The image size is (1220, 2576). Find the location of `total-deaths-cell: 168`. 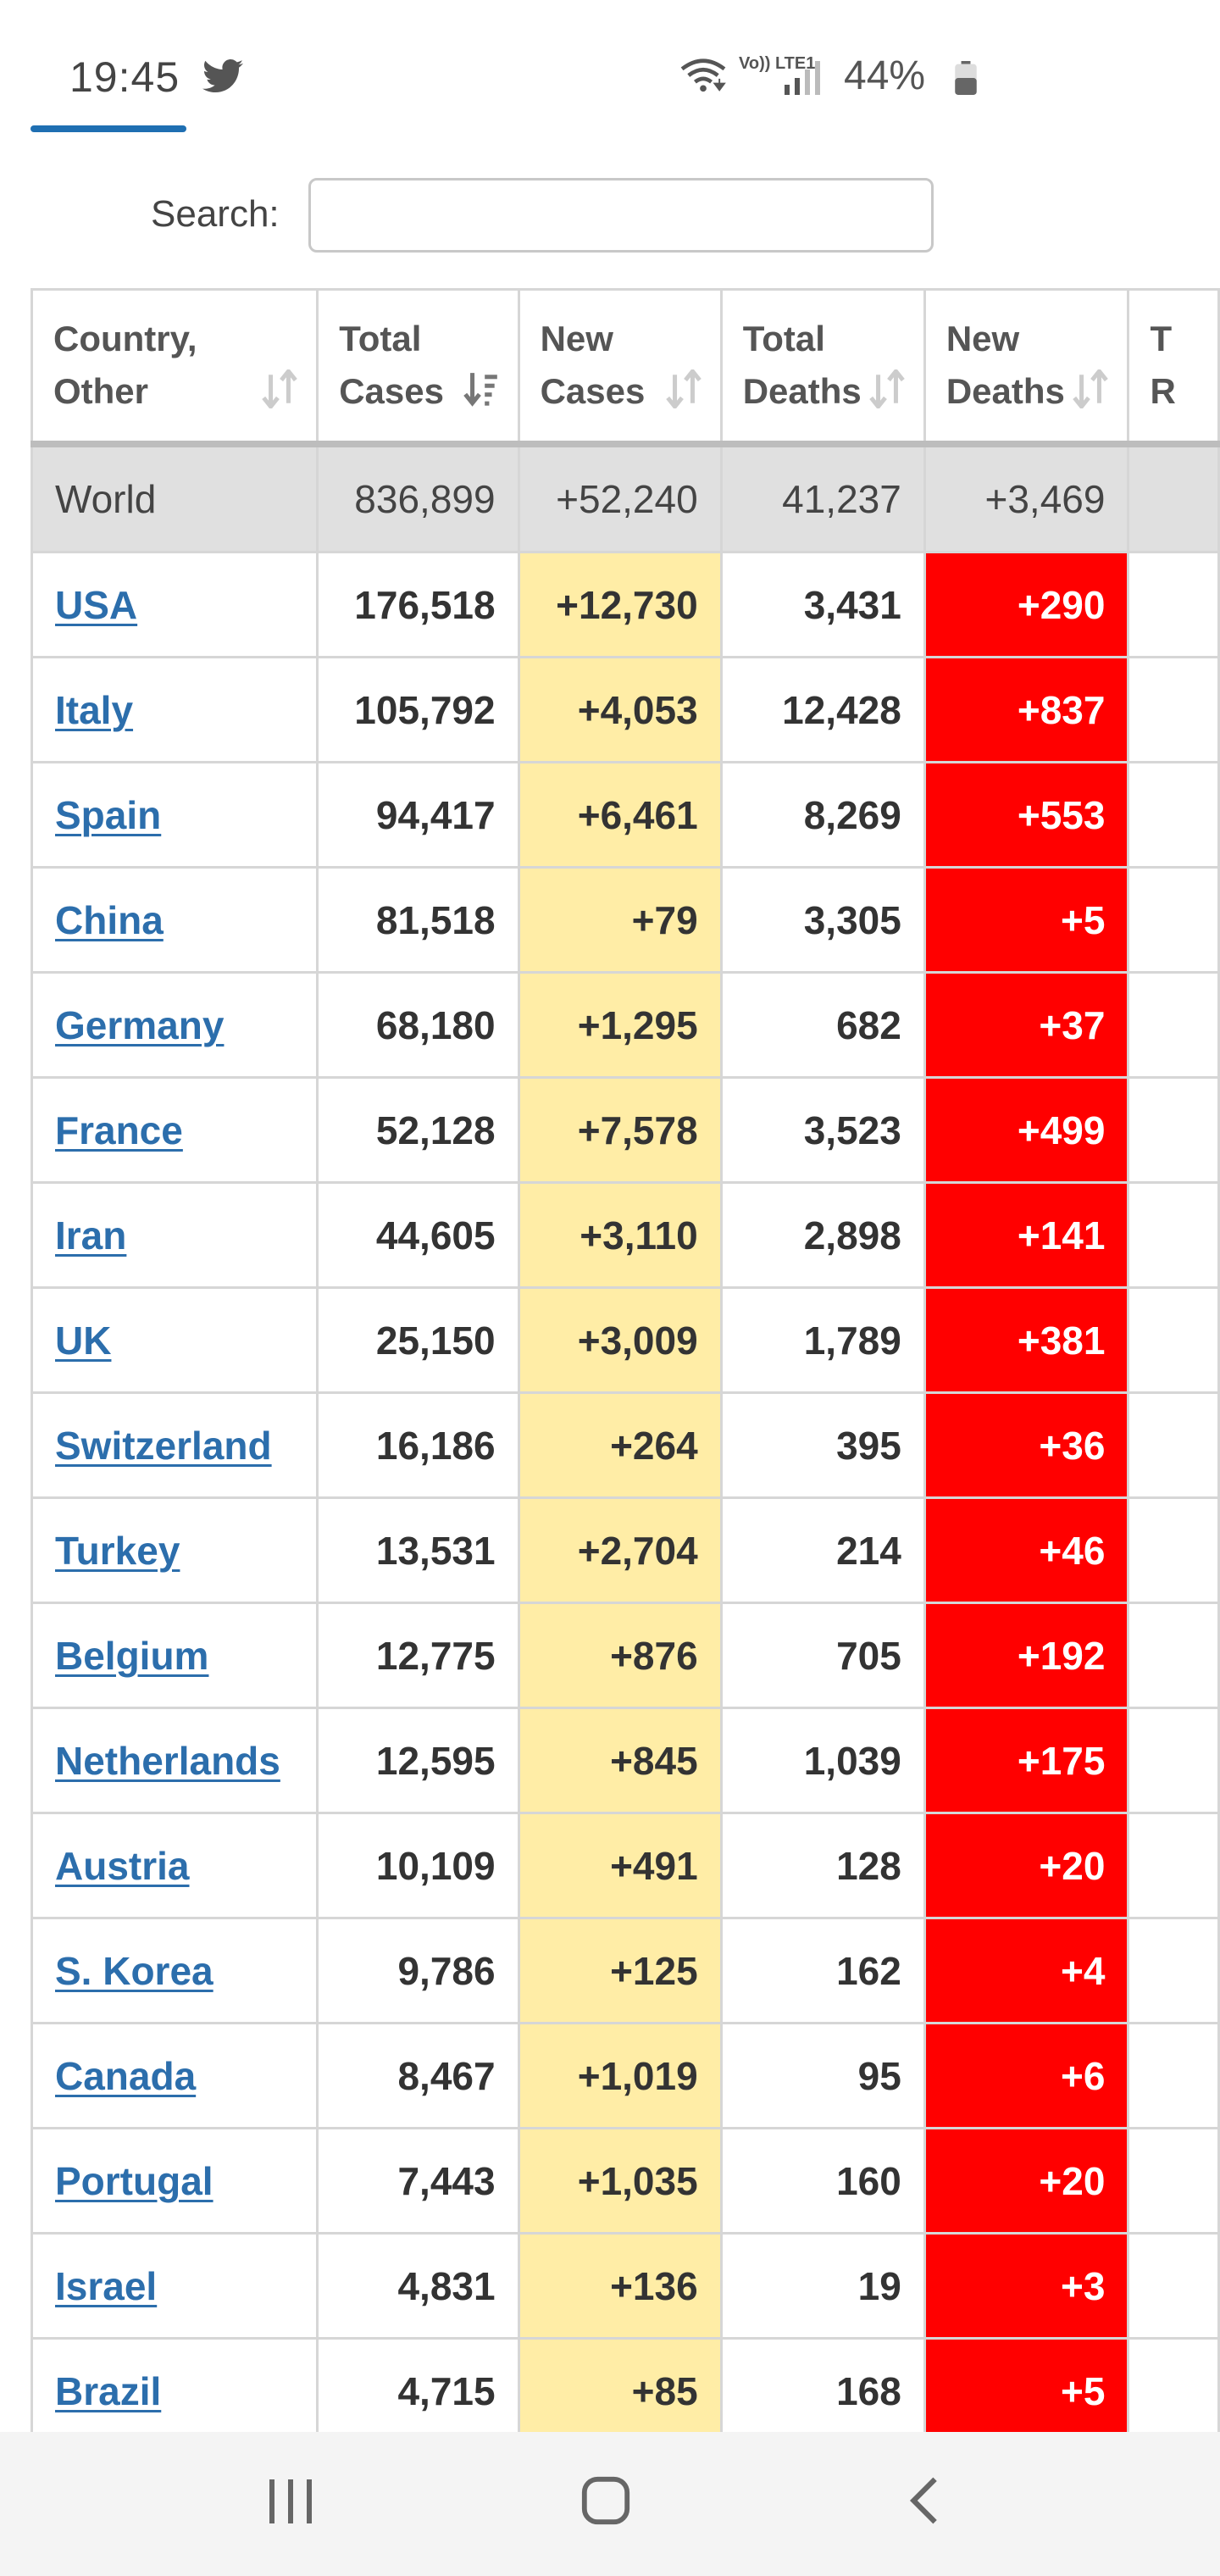

total-deaths-cell: 168 is located at coordinates (822, 2384).